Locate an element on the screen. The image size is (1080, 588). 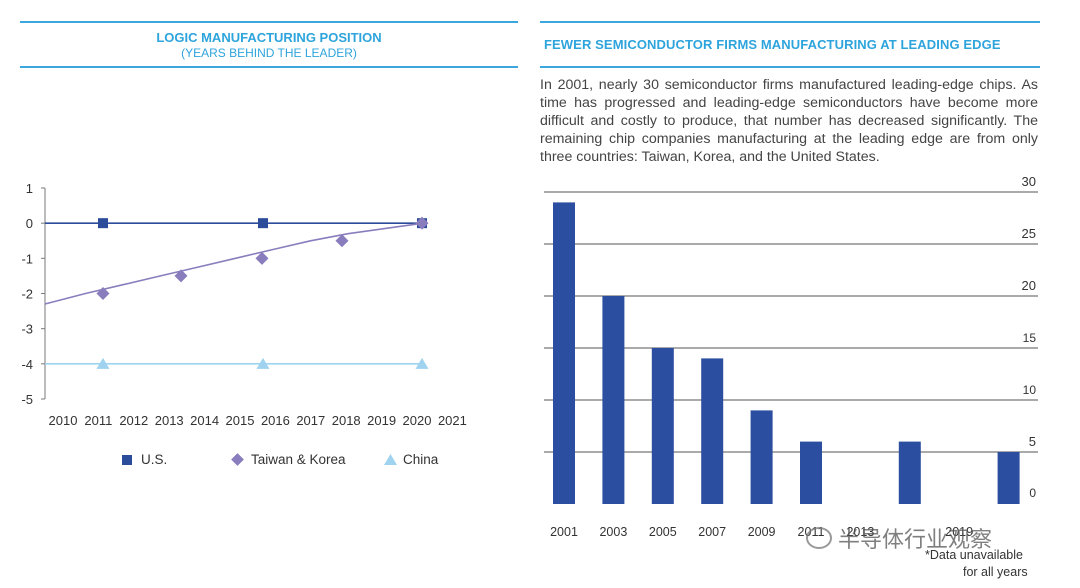
x-tick-label: 2005 is located at coordinates (663, 532).